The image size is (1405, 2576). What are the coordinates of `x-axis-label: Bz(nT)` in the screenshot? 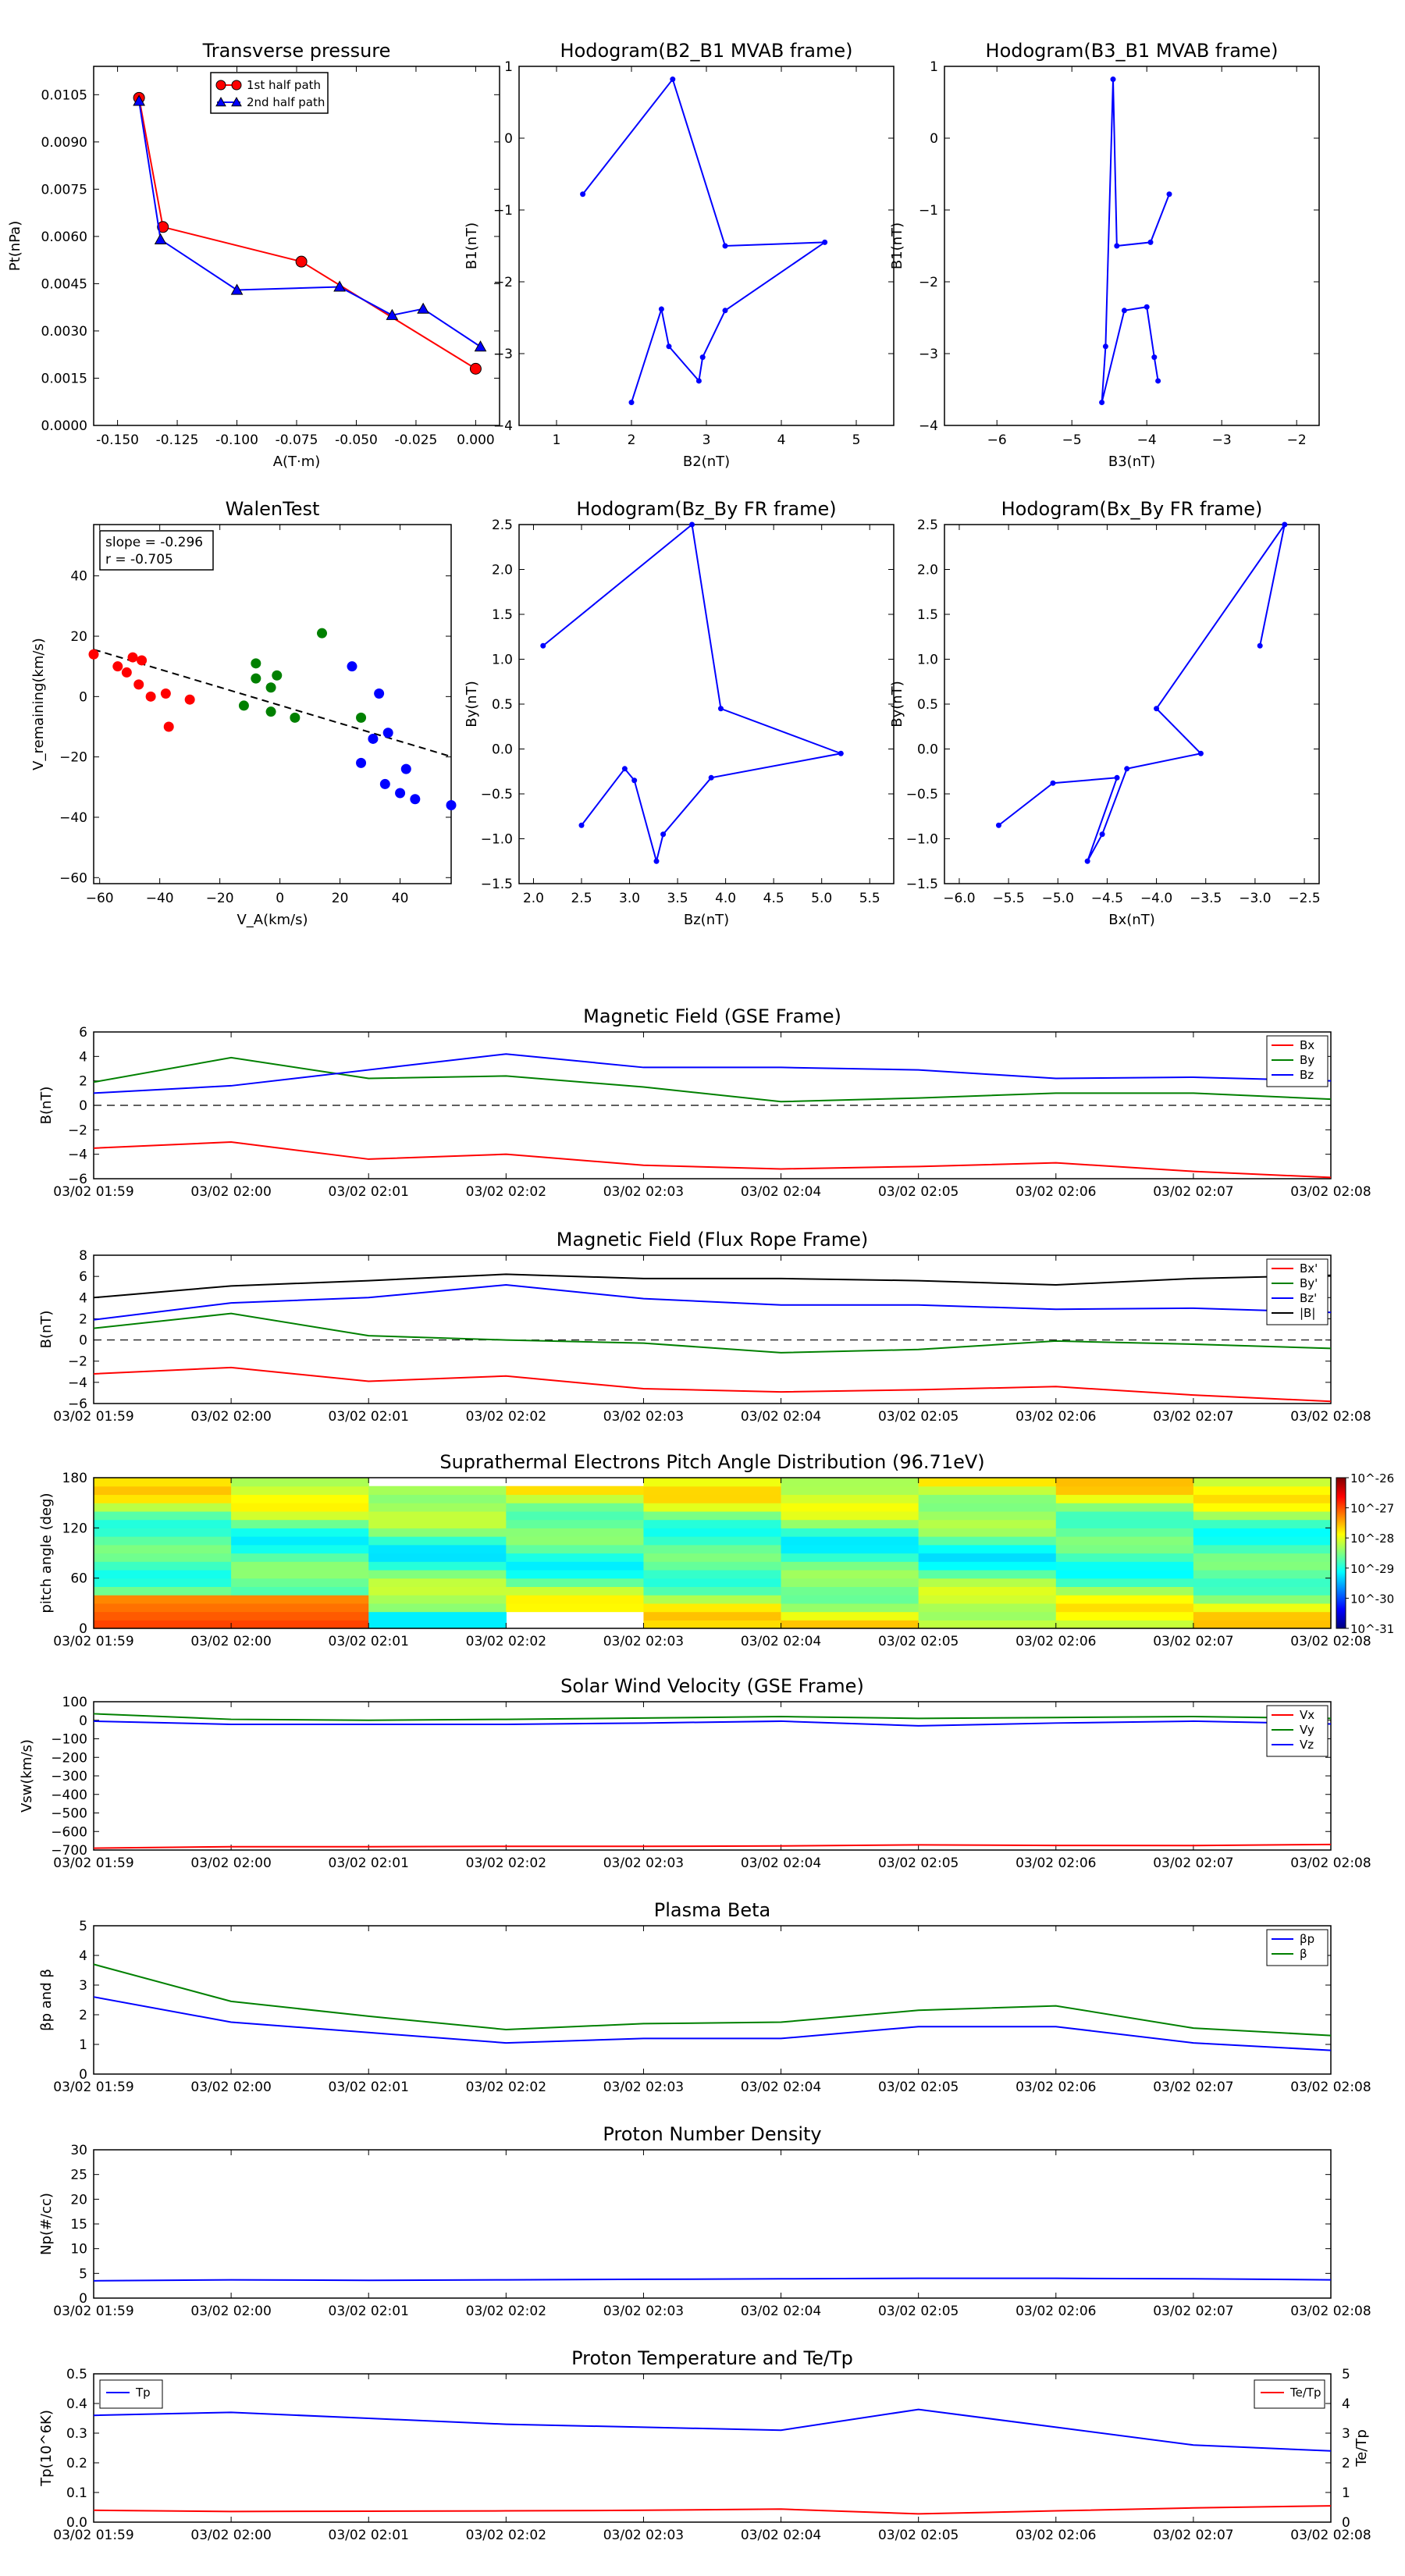 It's located at (707, 920).